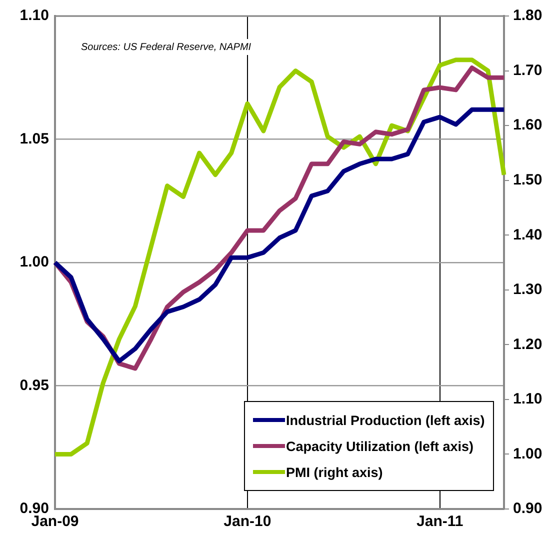  Describe the element at coordinates (527, 453) in the screenshot. I see `y2-tick-label: 1.00` at that location.